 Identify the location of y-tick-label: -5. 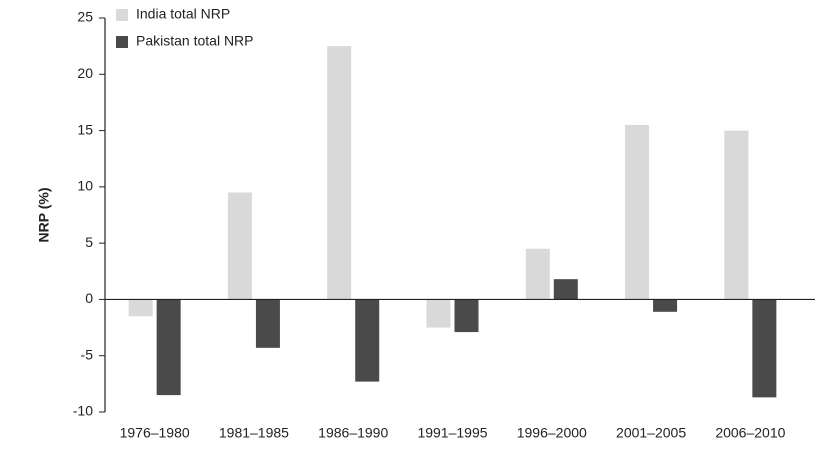
(87, 354).